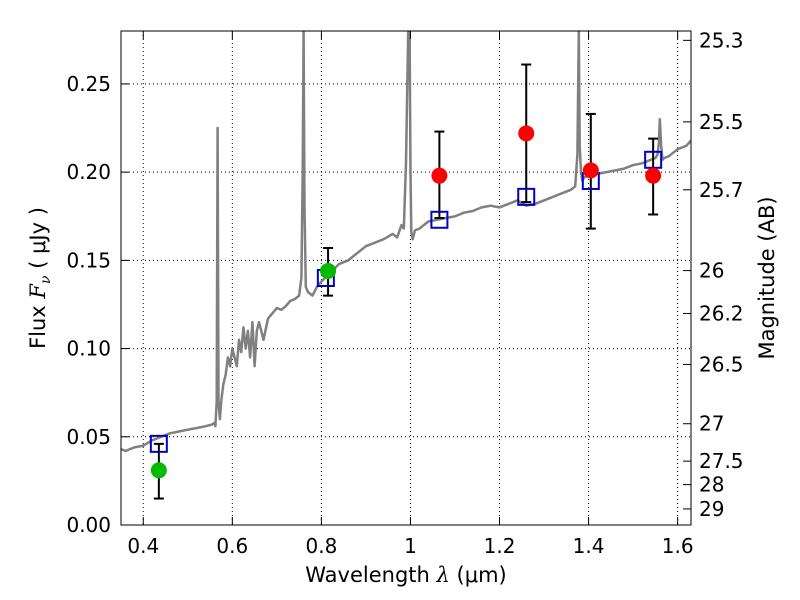 This screenshot has width=800, height=600. Describe the element at coordinates (721, 190) in the screenshot. I see `right-tick-label: 25.7` at that location.